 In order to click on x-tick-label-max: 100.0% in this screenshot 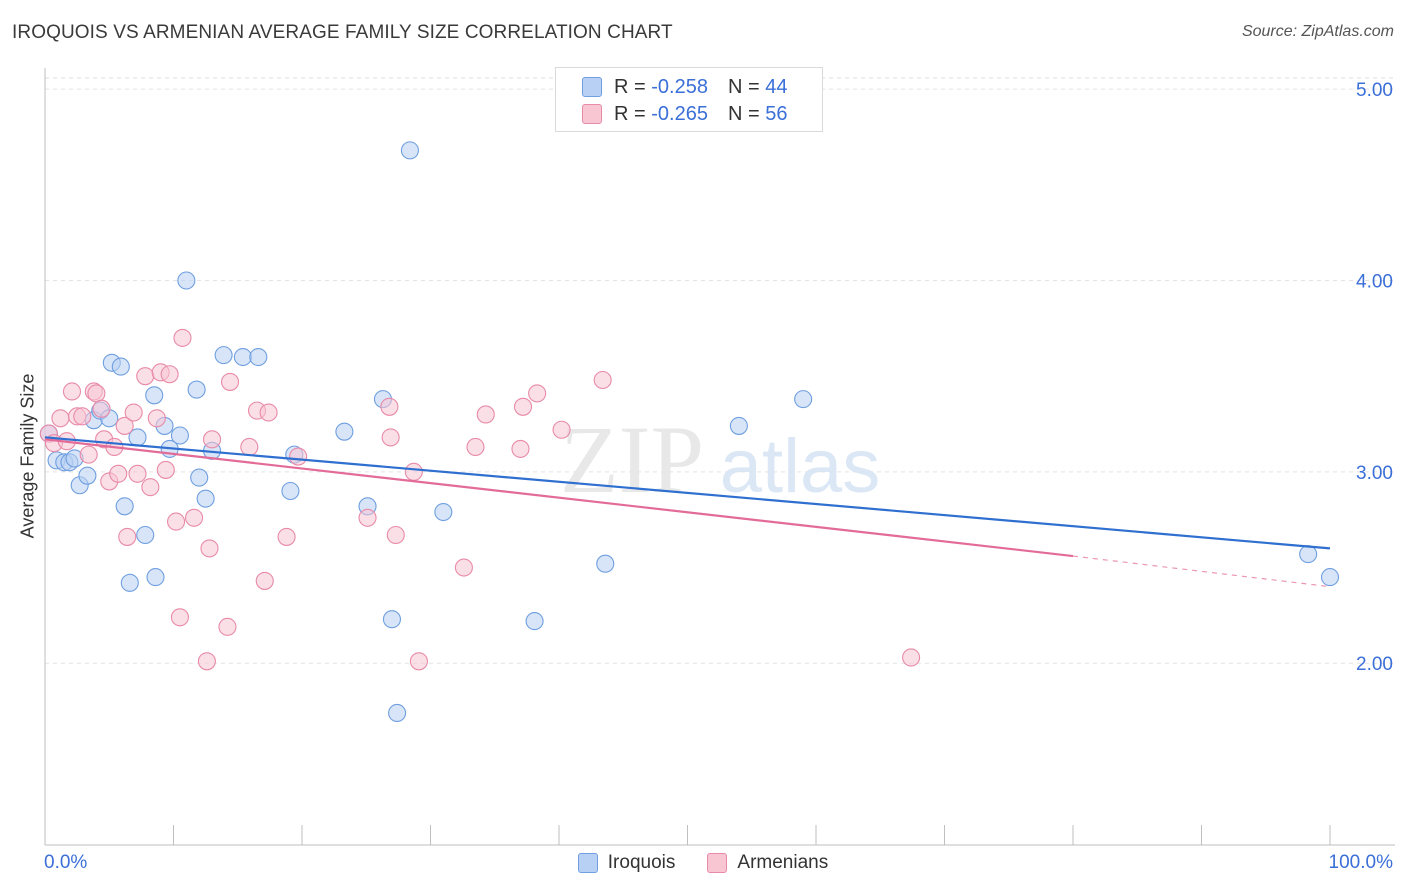, I will do `click(1360, 862)`.